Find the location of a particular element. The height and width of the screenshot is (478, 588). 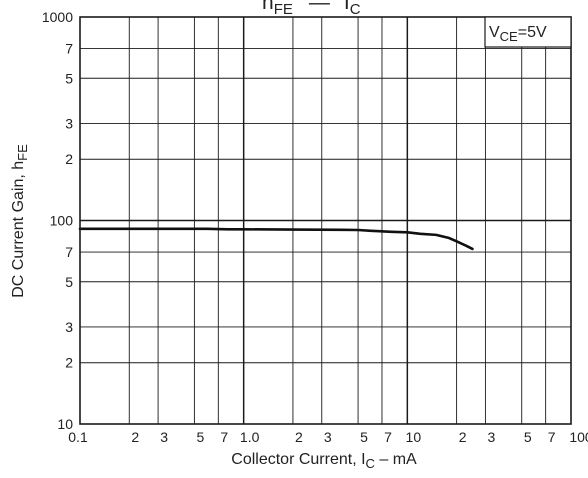

chart-title: hFE — IC is located at coordinates (311, 9).